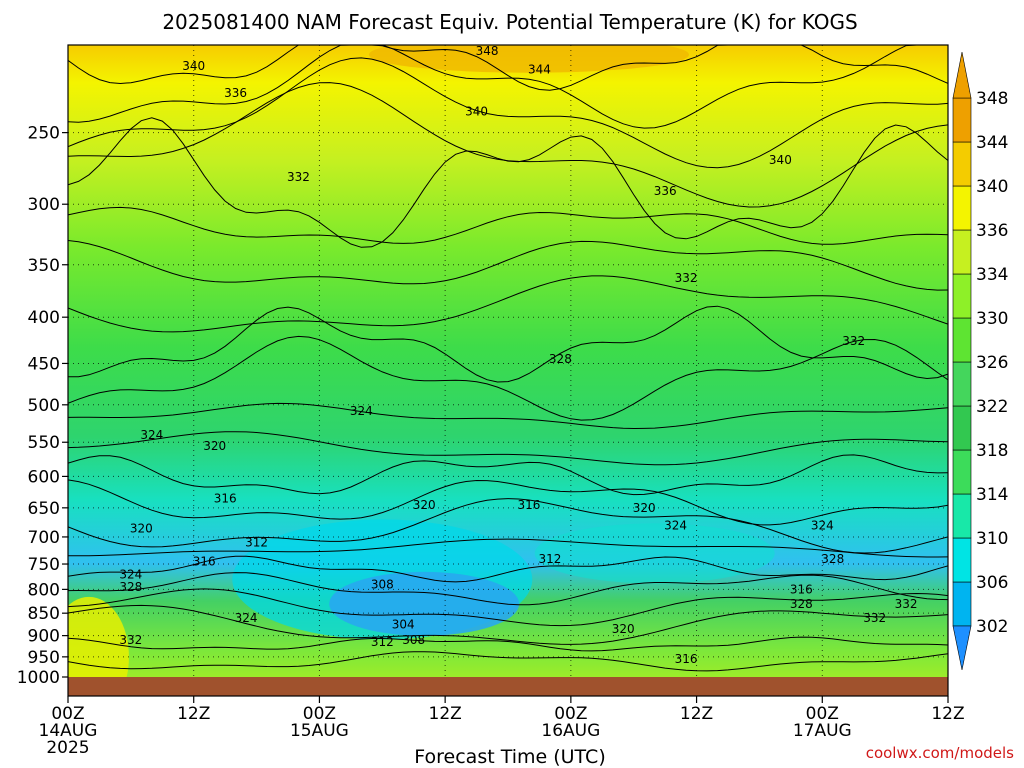  Describe the element at coordinates (992, 143) in the screenshot. I see `colorbar-label: 344` at that location.